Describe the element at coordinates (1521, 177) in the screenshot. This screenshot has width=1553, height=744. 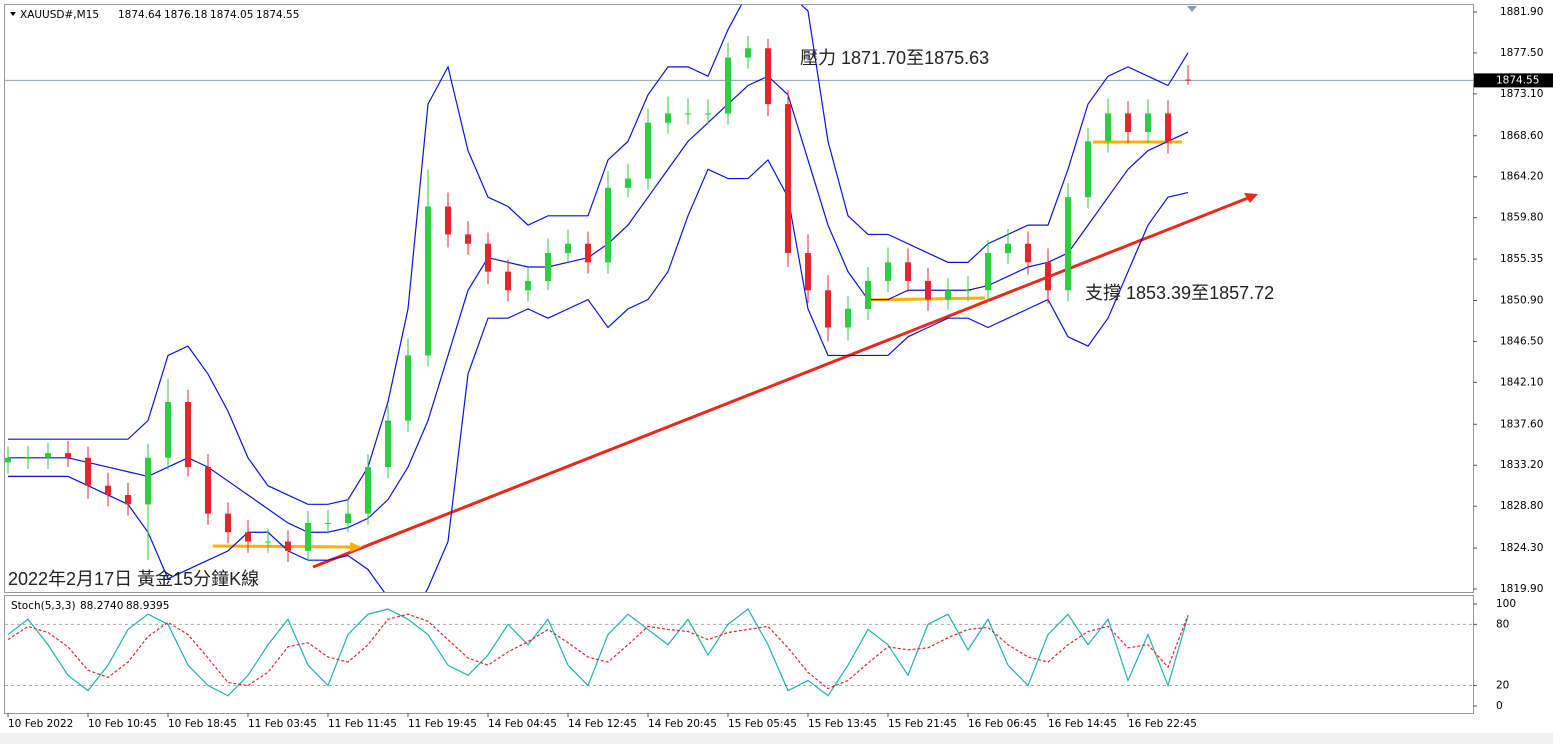
I see `y-tick-label: 1864.20` at that location.